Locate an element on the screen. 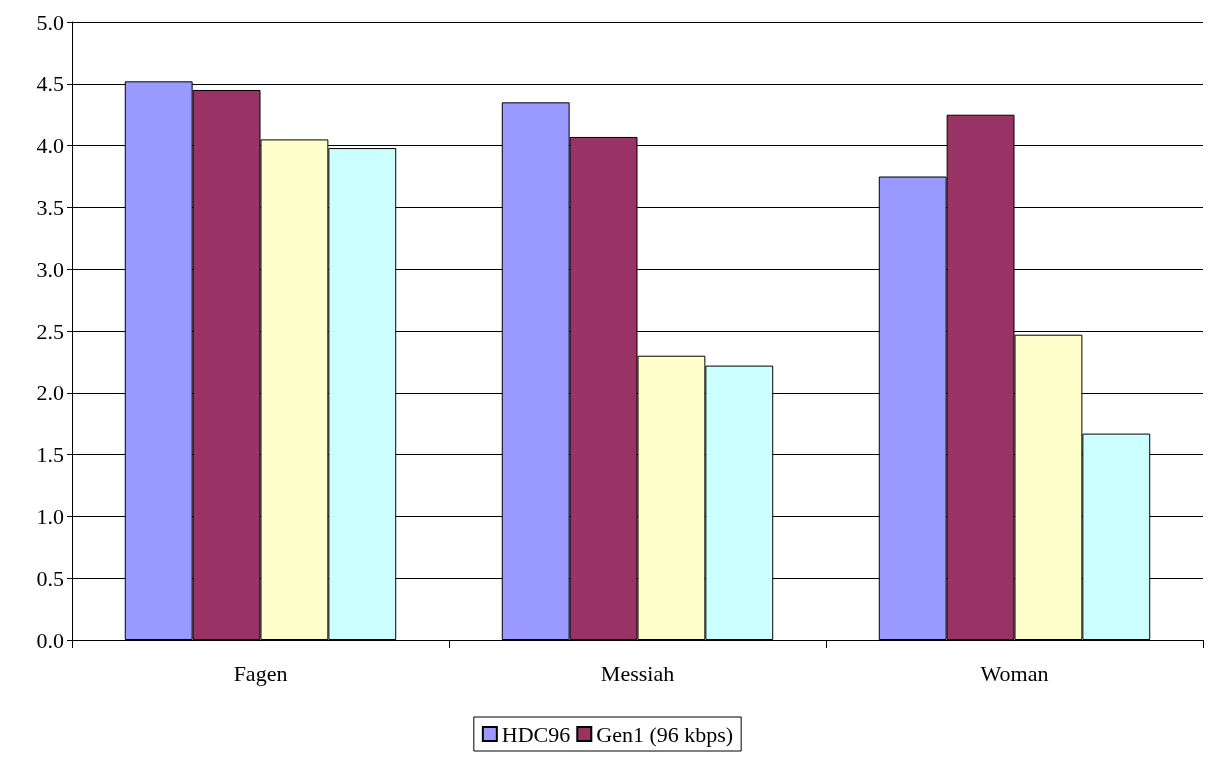 This screenshot has width=1215, height=761. y-tick-label: 2.0 is located at coordinates (50, 393).